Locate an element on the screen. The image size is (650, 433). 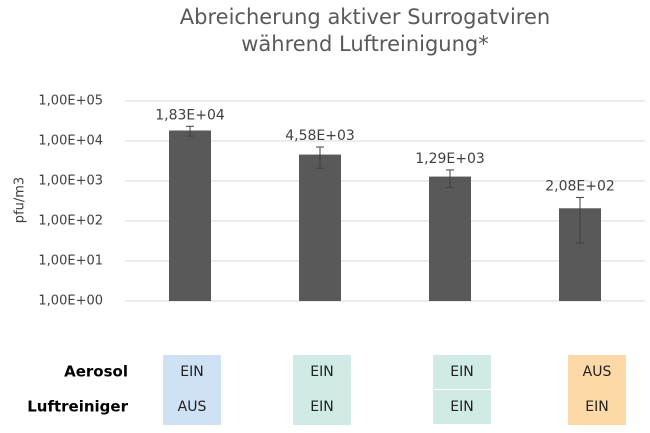
row-label: Luftreiniger is located at coordinates (77, 407).